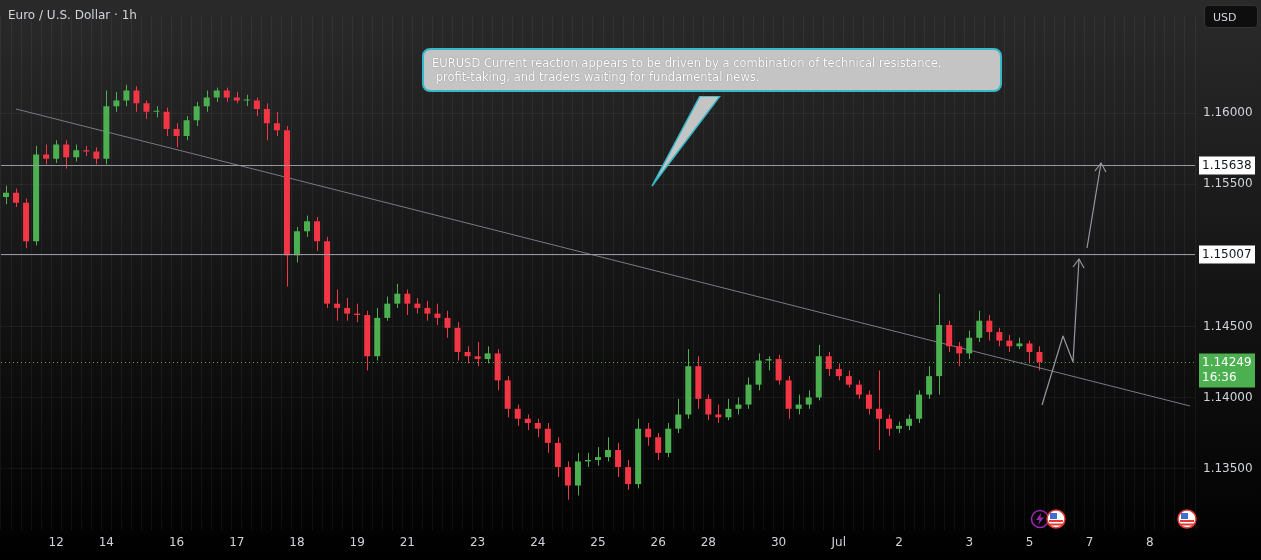 The image size is (1261, 560). I want to click on x-tick-label: 28, so click(708, 541).